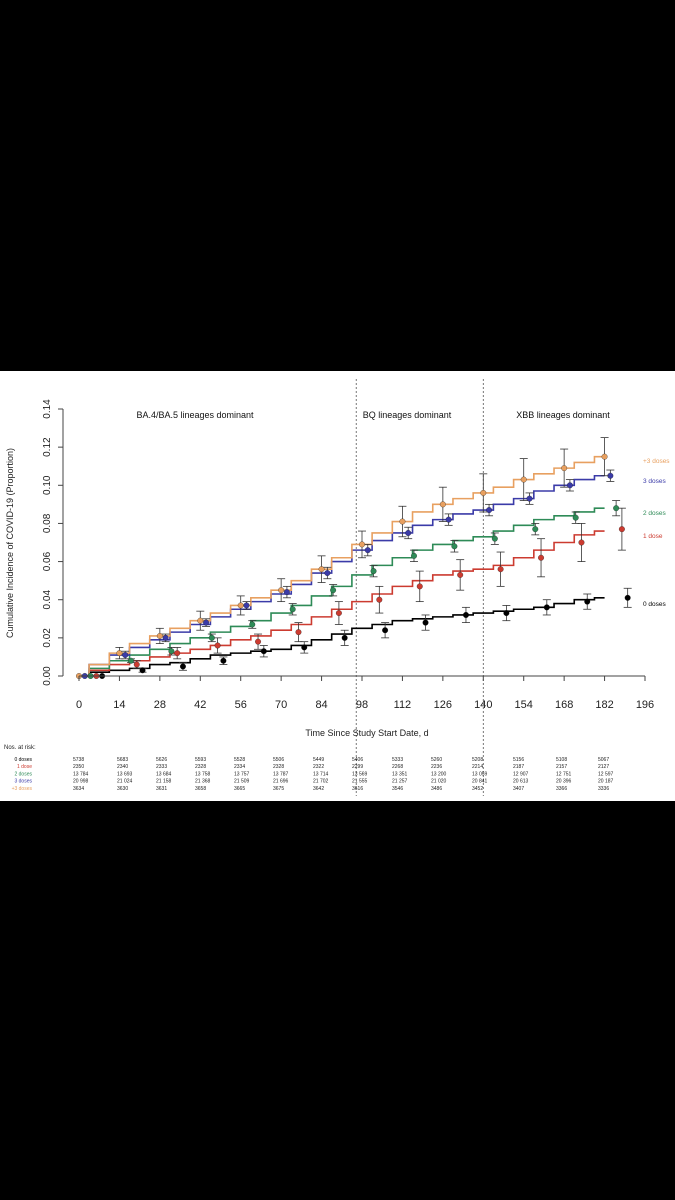  Describe the element at coordinates (436, 760) in the screenshot. I see `risk-cell: 5260` at that location.